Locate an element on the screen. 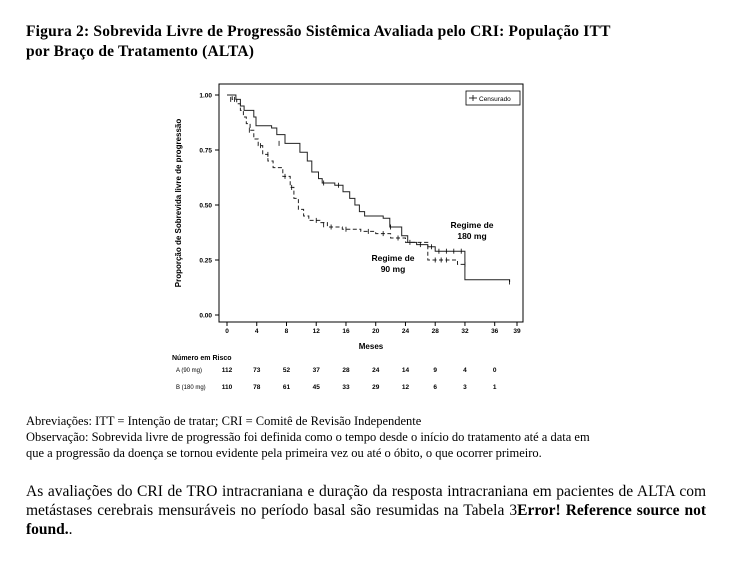 Image resolution: width=743 pixels, height=563 pixels. risk-value: 110 is located at coordinates (227, 387).